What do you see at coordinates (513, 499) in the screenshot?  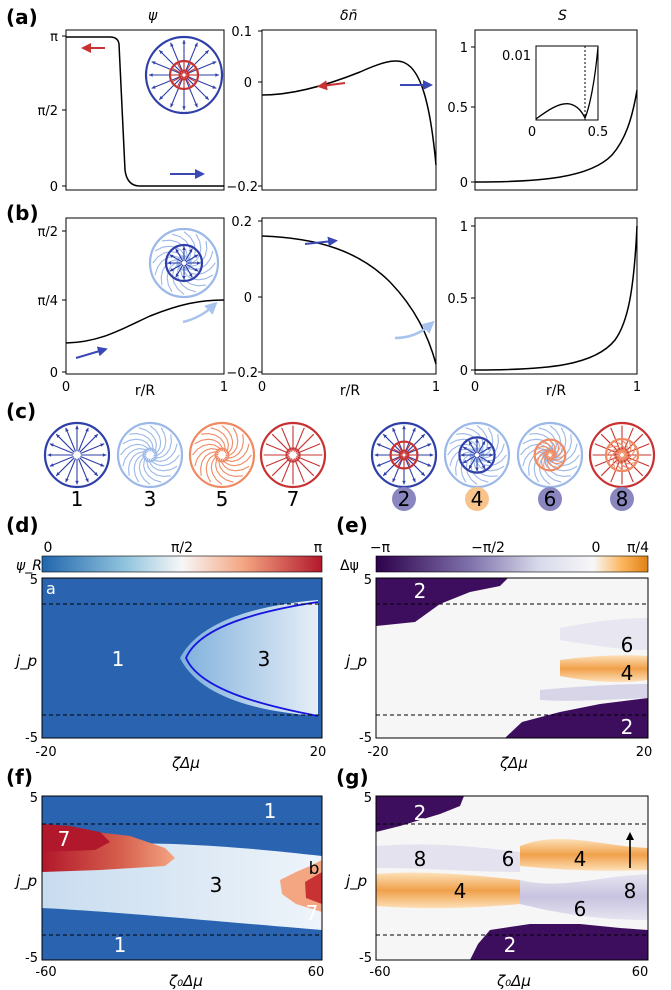 I see `row-c-right-numbers: 2 4 6 8` at bounding box center [513, 499].